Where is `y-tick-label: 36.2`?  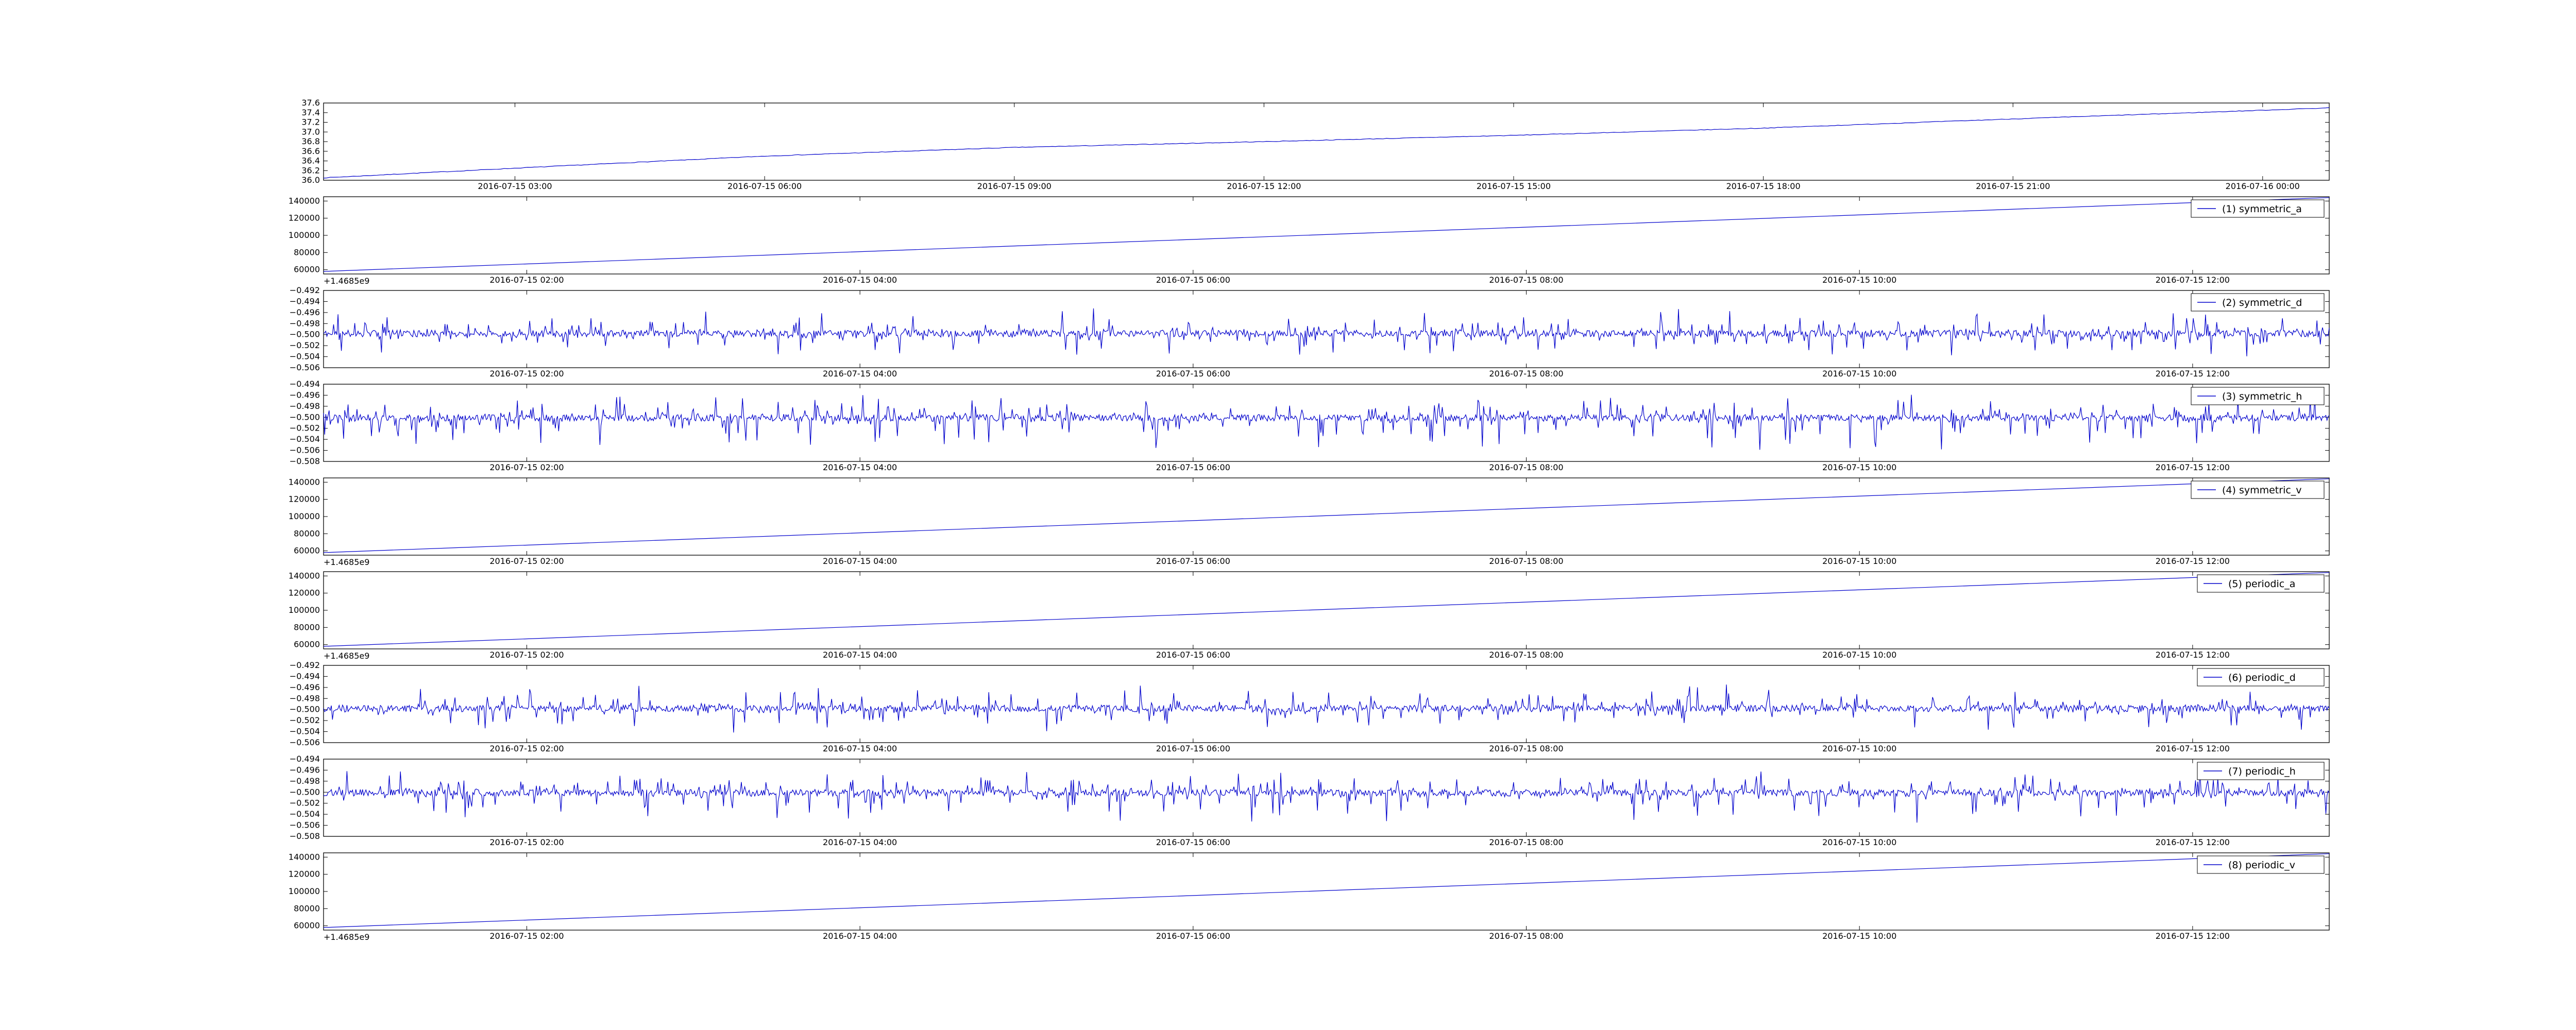 y-tick-label: 36.2 is located at coordinates (310, 170).